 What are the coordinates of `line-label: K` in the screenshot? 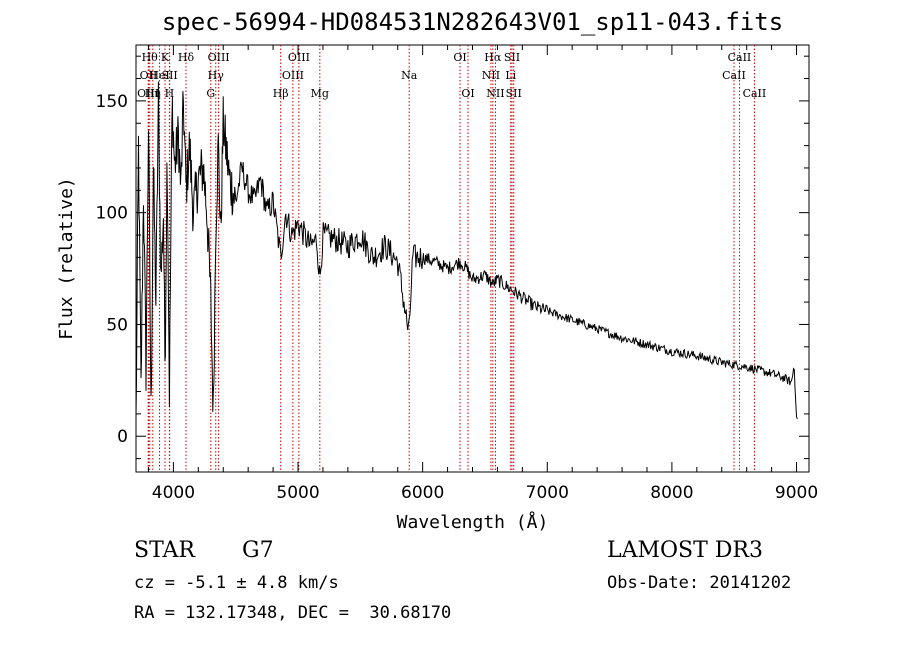 It's located at (165, 57).